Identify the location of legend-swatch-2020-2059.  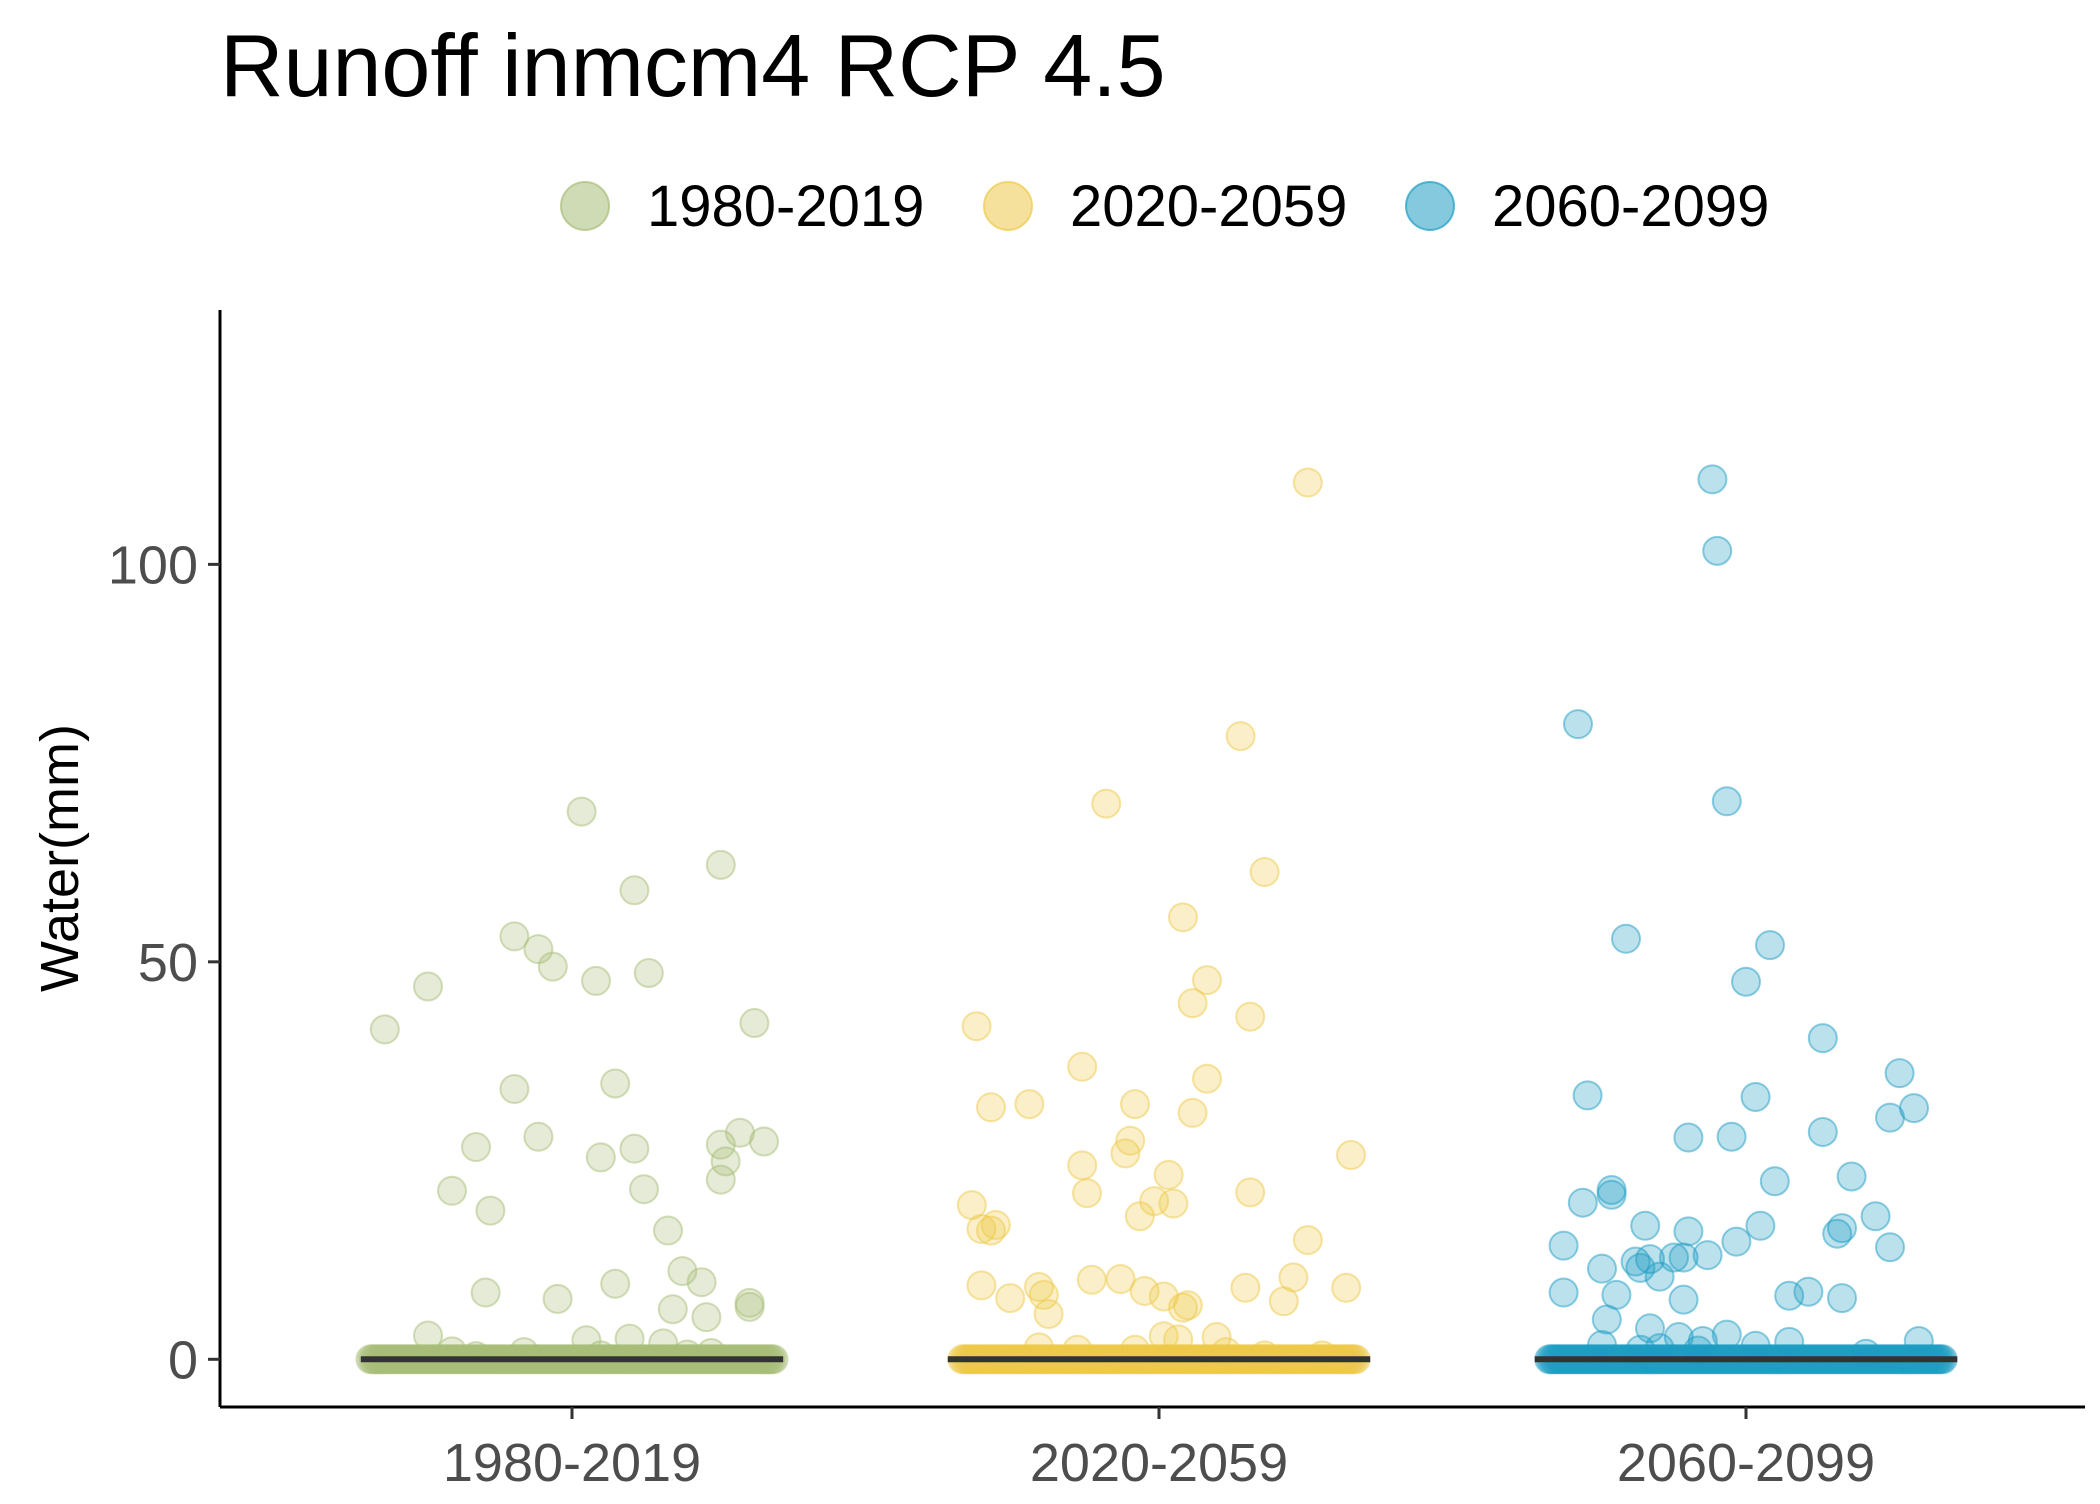
(1008, 206).